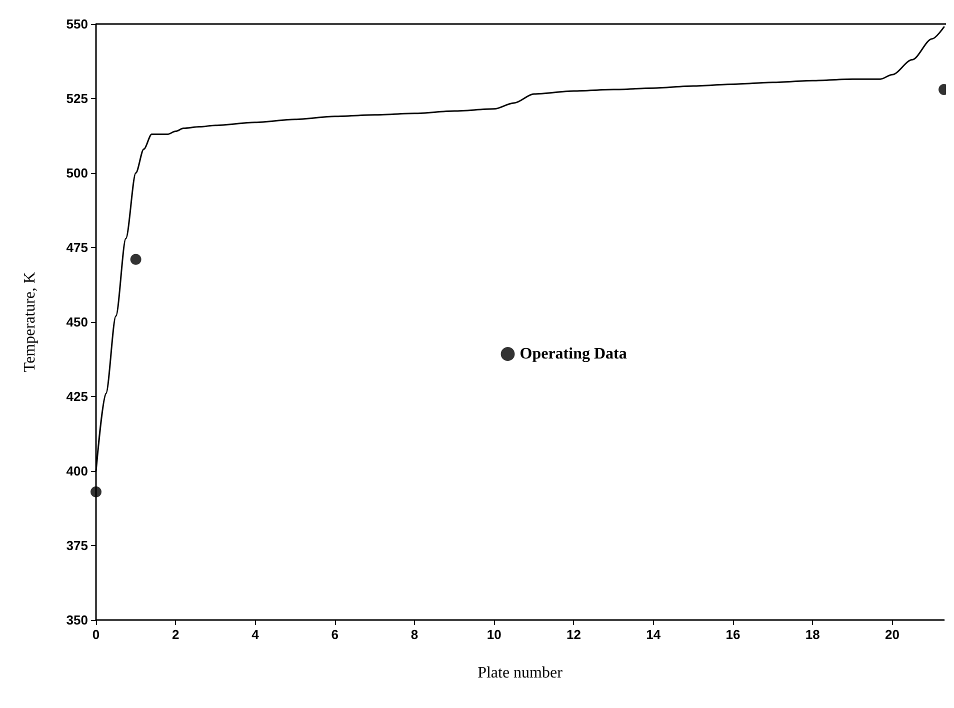 The height and width of the screenshot is (708, 954). I want to click on x-tick-label: 20, so click(892, 634).